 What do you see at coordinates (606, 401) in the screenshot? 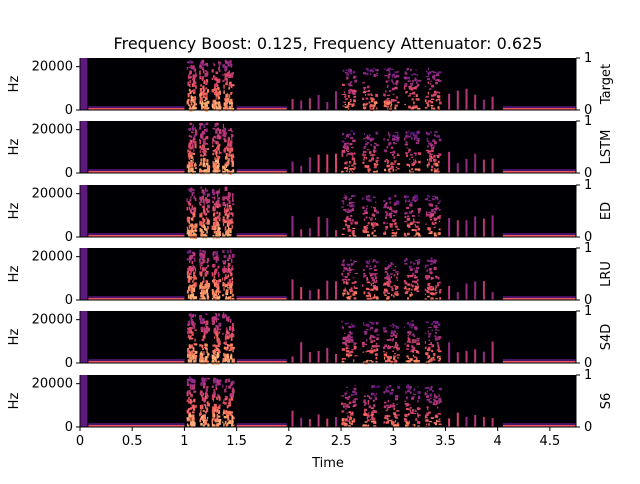
I see `panel-label: S6` at bounding box center [606, 401].